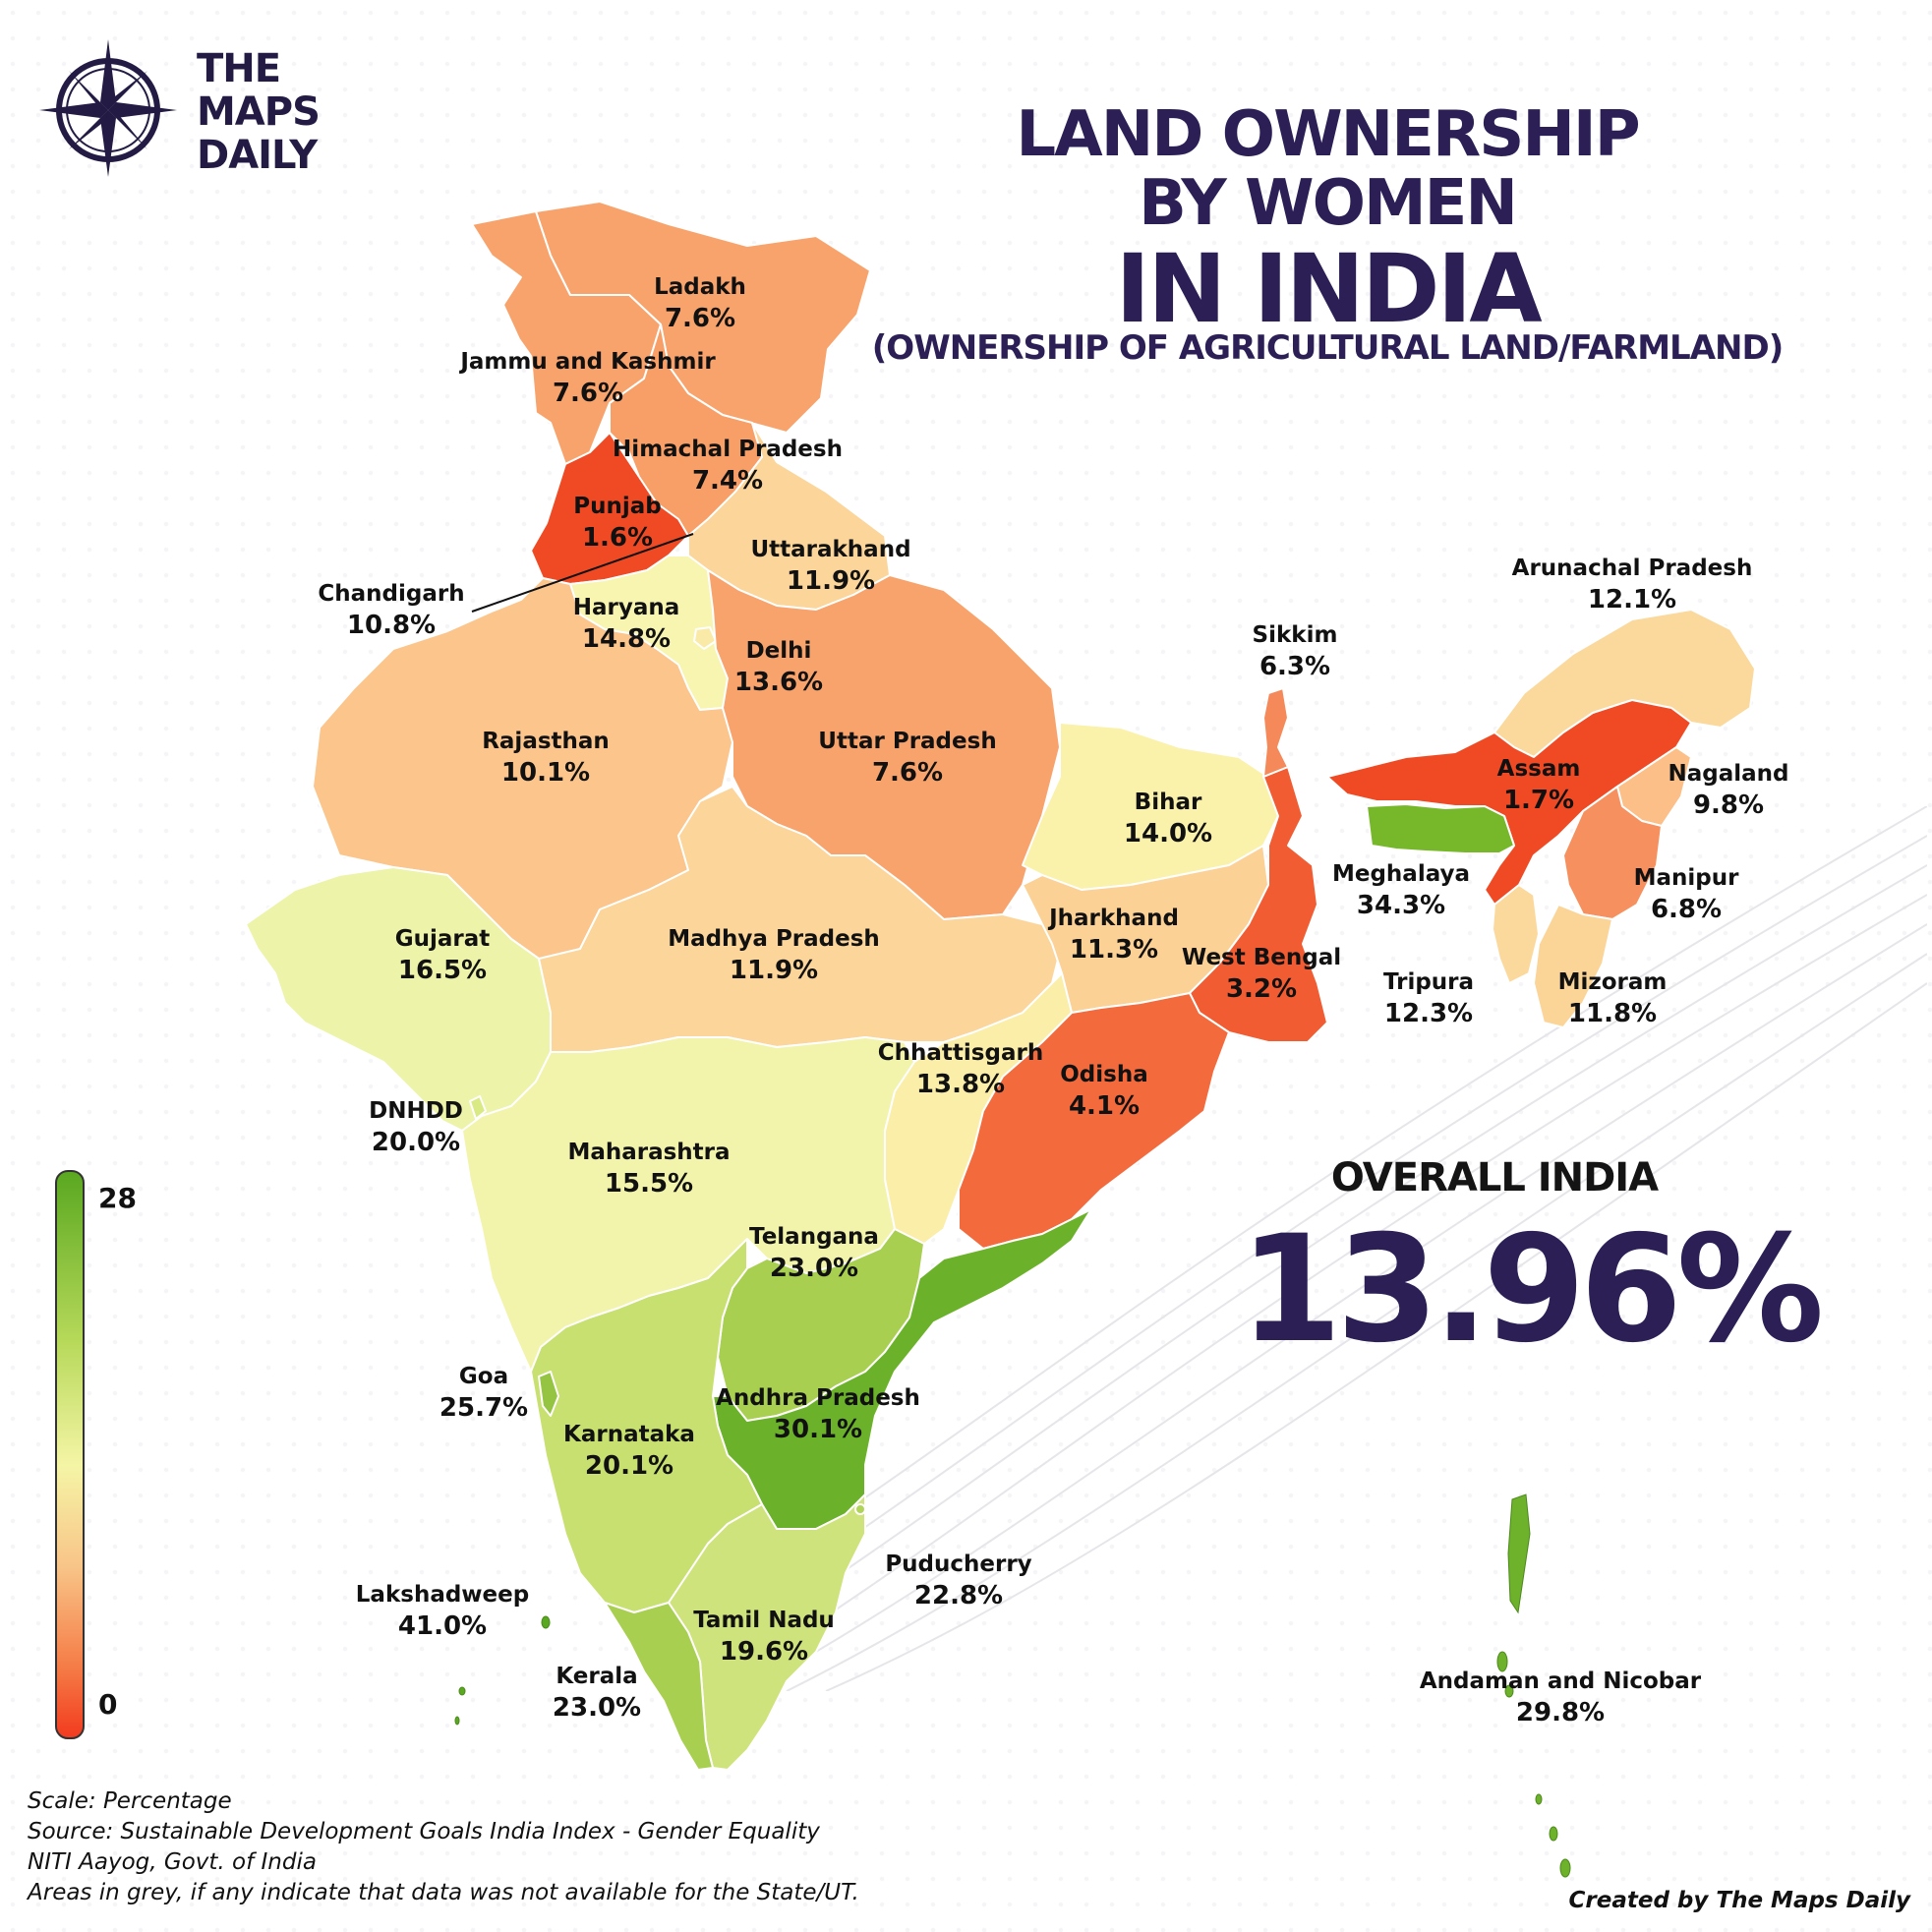 Image resolution: width=1932 pixels, height=1932 pixels. I want to click on label-assam: Assam 1.7%, so click(1538, 785).